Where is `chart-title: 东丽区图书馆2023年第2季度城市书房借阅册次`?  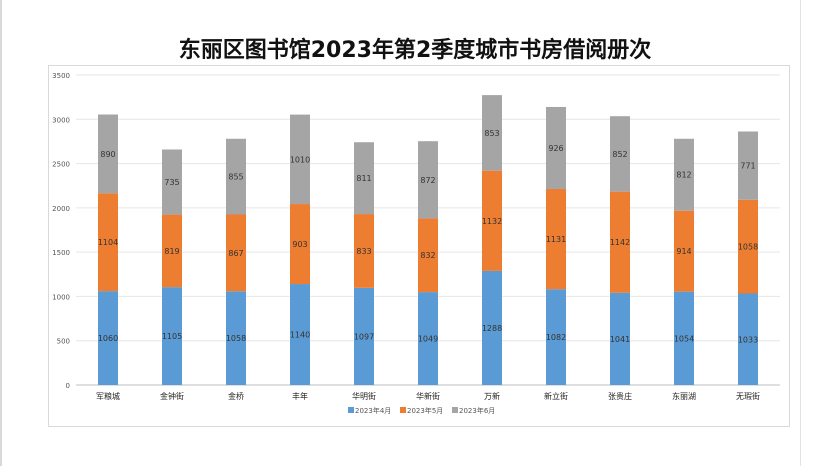 chart-title: 东丽区图书馆2023年第2季度城市书房借阅册次 is located at coordinates (415, 50).